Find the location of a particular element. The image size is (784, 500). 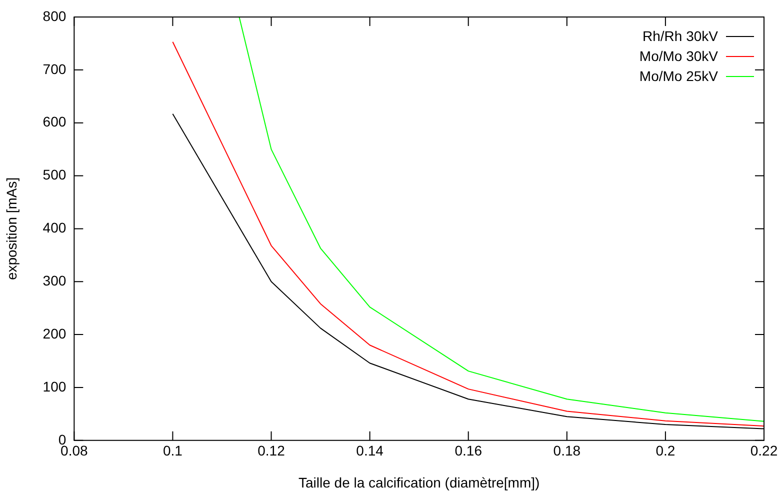

x-tick-label: 0.18 is located at coordinates (567, 450).